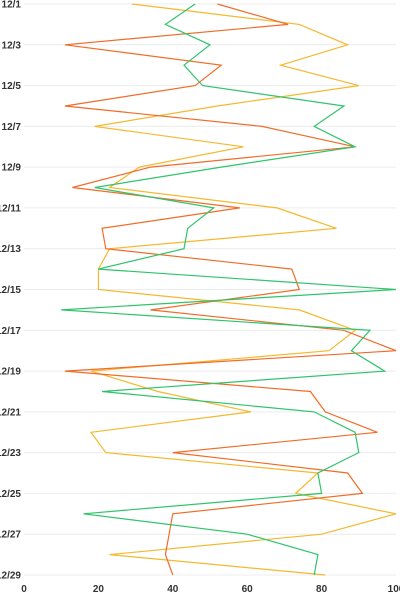 The width and height of the screenshot is (400, 600). Describe the element at coordinates (12, 45) in the screenshot. I see `y-tick-label: 12/3` at that location.